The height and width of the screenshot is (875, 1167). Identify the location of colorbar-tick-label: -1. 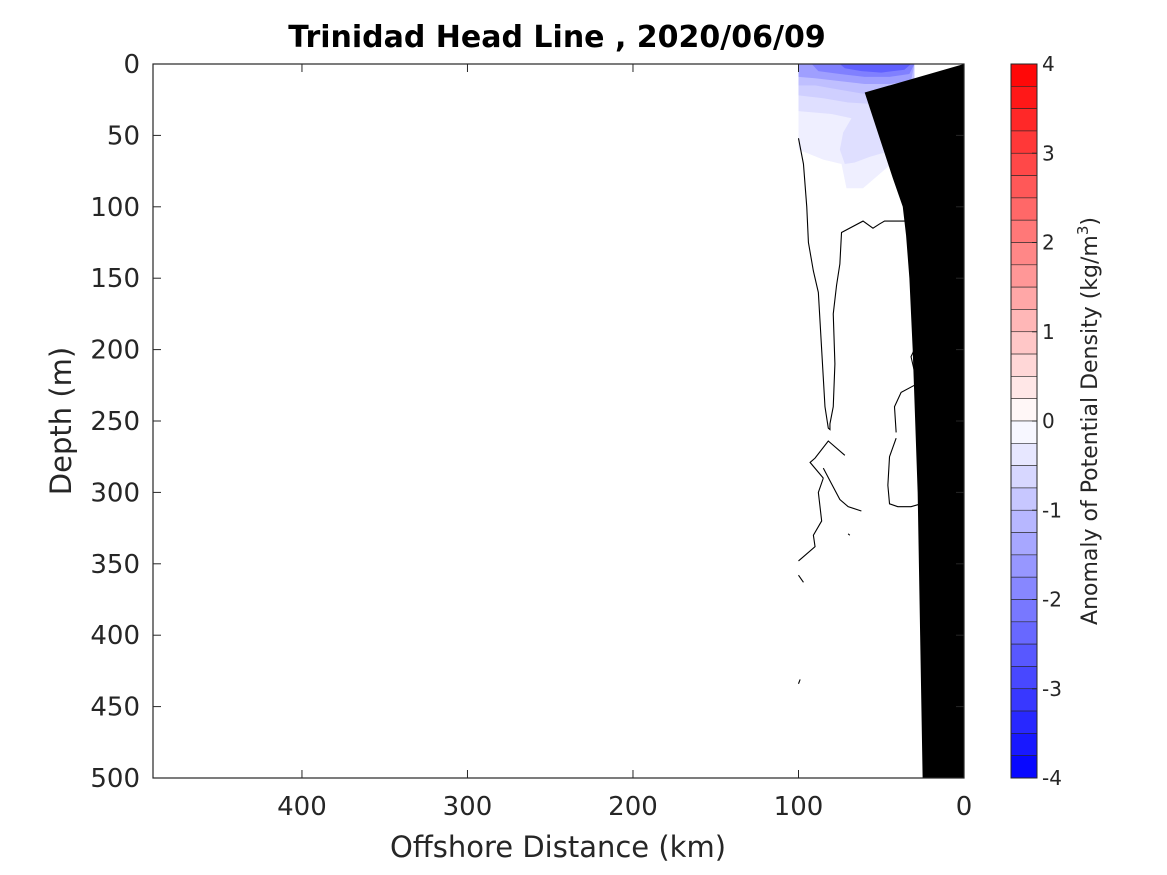
(1052, 510).